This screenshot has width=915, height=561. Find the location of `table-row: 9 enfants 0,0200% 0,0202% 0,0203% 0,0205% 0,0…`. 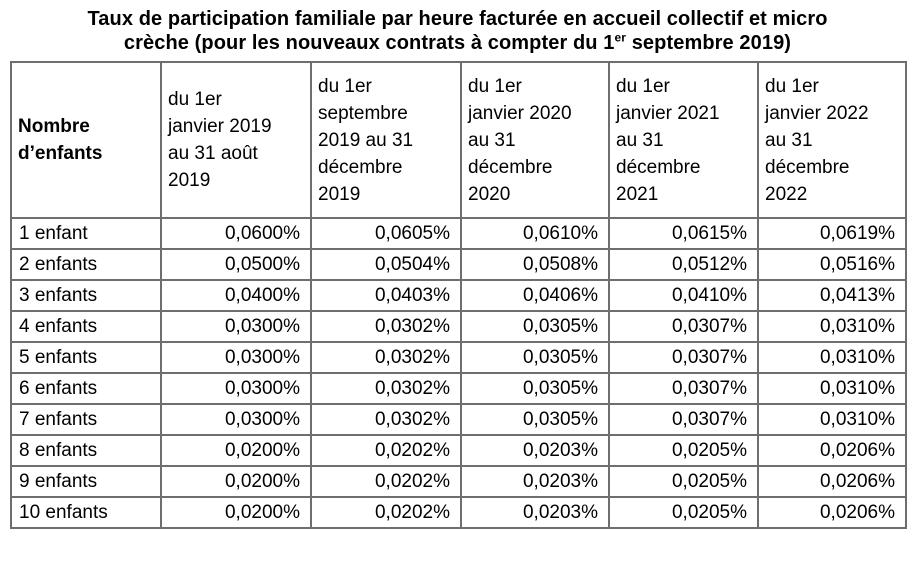

table-row: 9 enfants 0,0200% 0,0202% 0,0203% 0,0205% 0,0… is located at coordinates (458, 481).